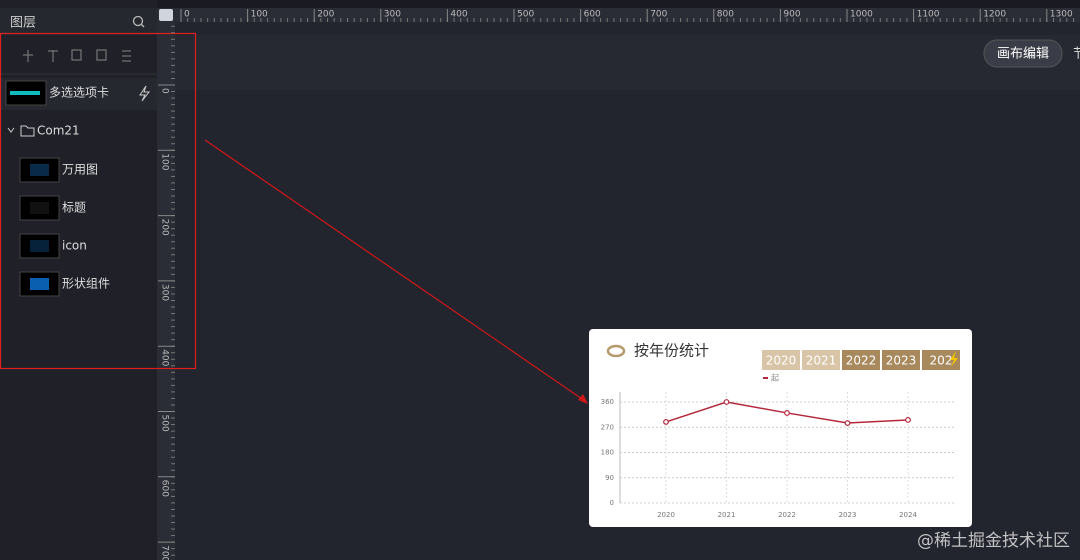 This screenshot has height=560, width=1080. I want to click on y-ruler, so click(166, 284).